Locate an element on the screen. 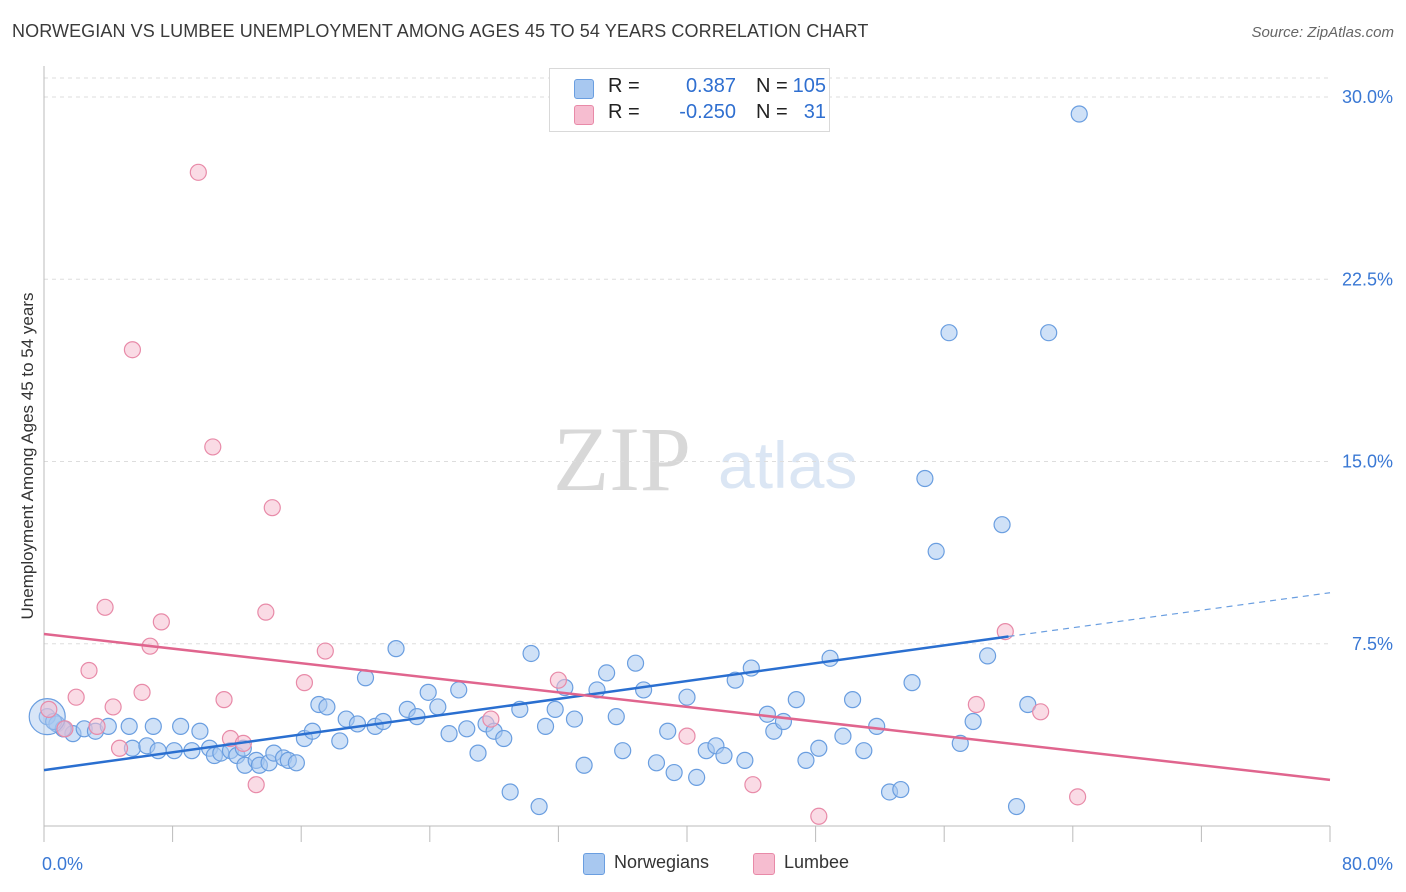  watermark-atlas: atlas is located at coordinates (787, 465).